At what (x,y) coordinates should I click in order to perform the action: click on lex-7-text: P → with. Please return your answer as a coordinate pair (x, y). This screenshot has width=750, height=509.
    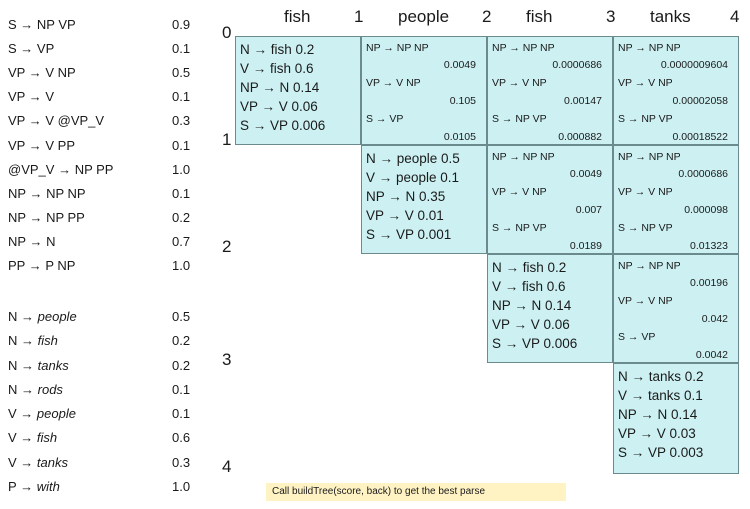
    Looking at the image, I should click on (34, 486).